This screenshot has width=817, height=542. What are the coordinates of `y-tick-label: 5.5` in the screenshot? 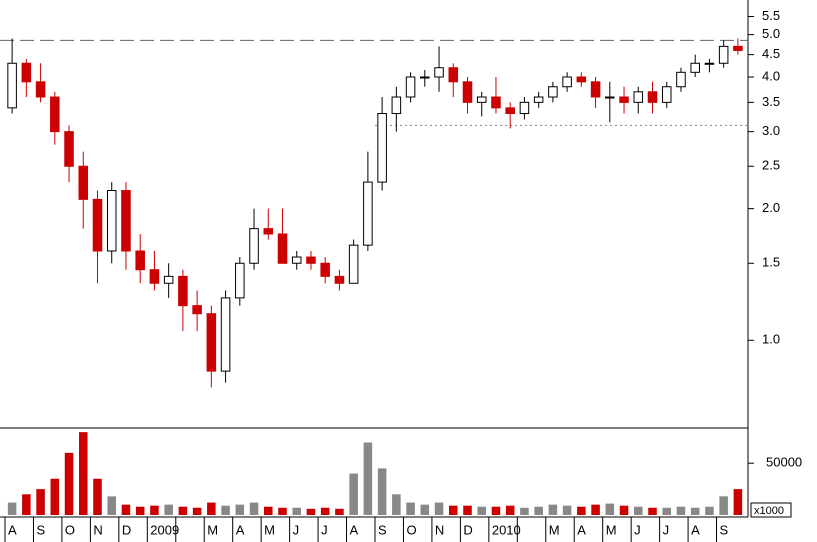 It's located at (771, 15).